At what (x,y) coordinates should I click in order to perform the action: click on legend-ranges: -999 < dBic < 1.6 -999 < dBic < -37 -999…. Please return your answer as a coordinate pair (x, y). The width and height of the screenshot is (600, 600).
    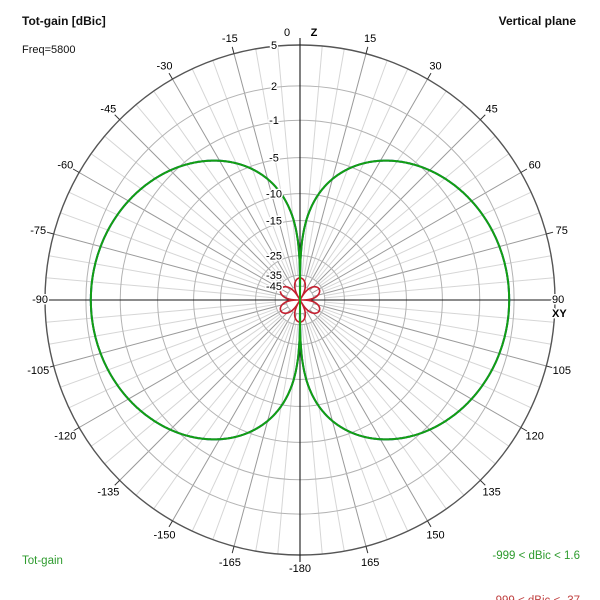
    Looking at the image, I should click on (536, 559).